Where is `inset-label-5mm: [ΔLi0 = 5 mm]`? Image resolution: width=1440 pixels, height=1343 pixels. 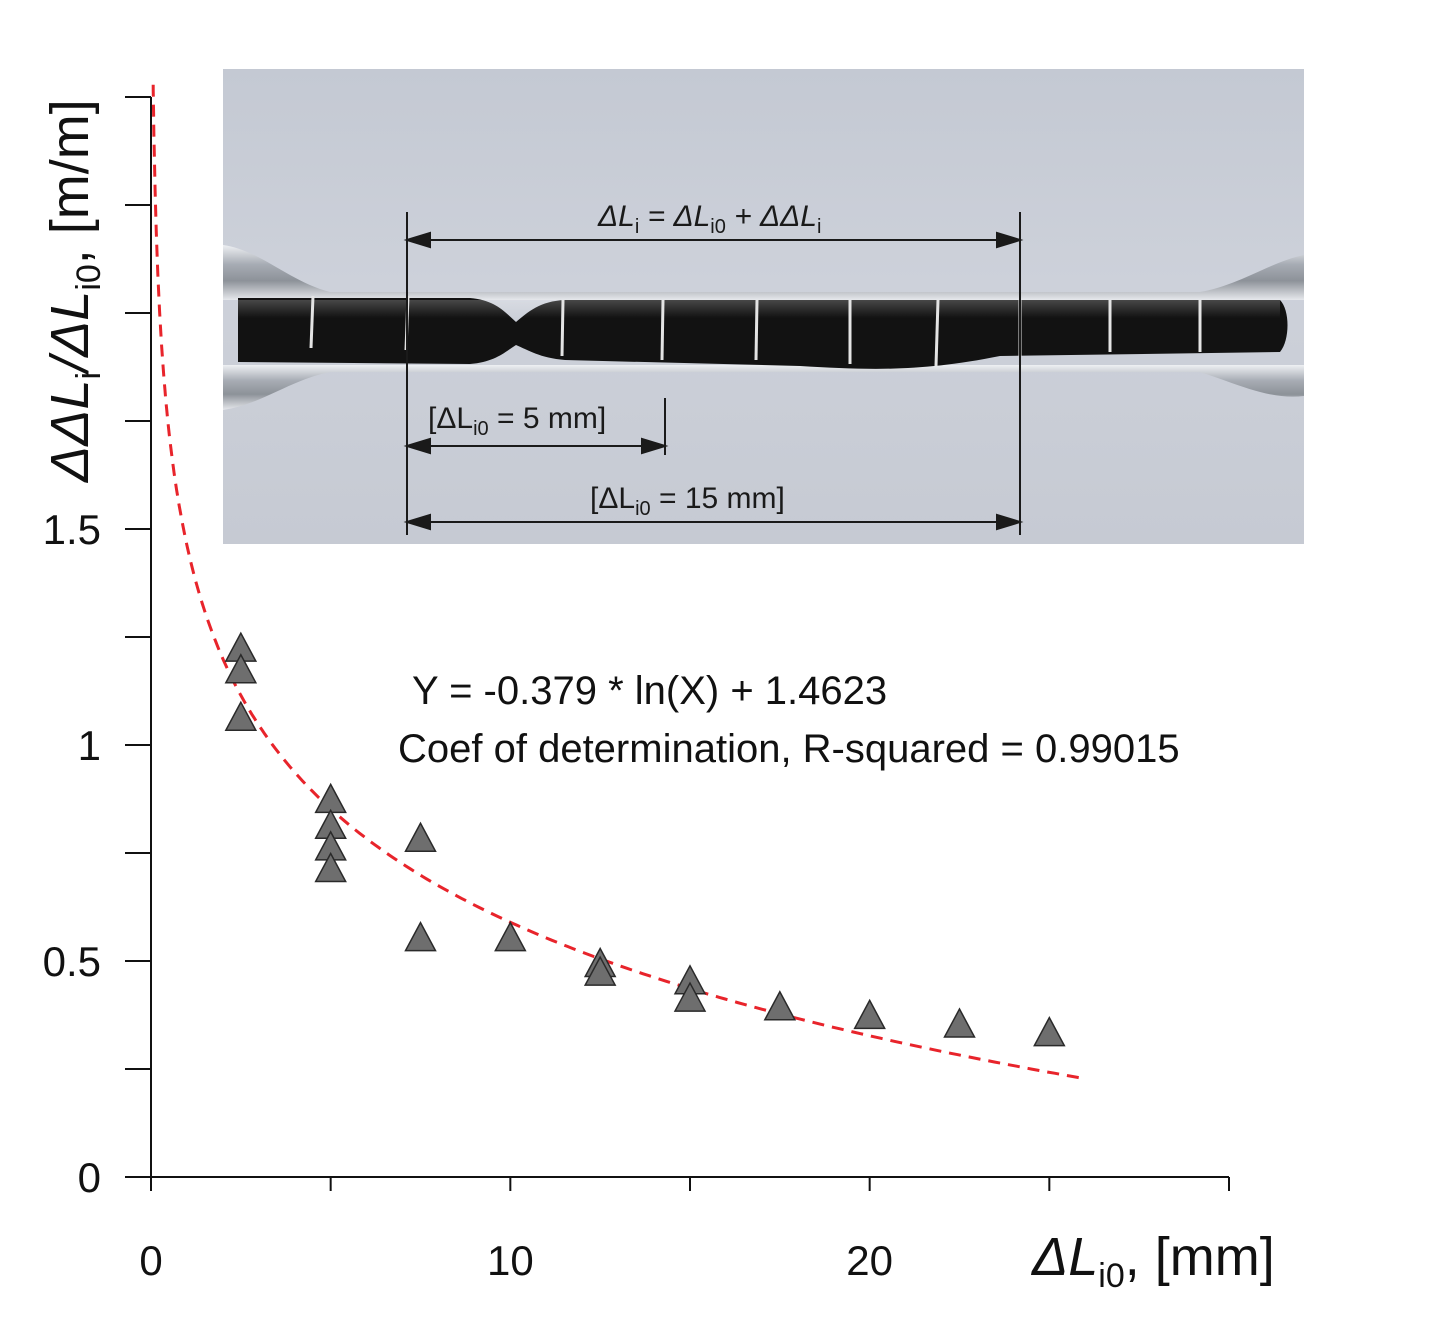
inset-label-5mm: [ΔLi0 = 5 mm] is located at coordinates (517, 421).